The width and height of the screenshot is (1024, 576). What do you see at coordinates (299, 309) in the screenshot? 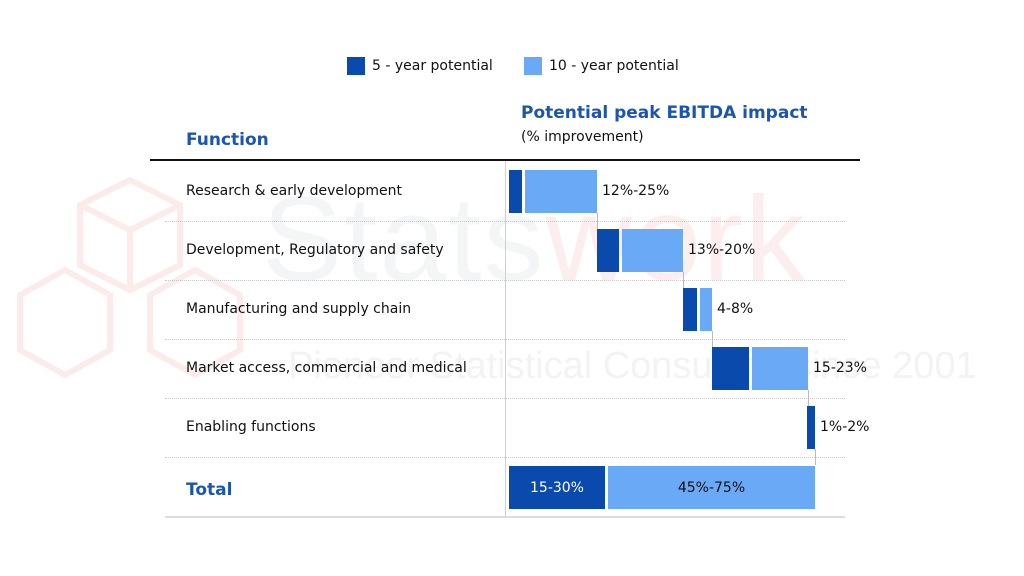
I see `row-label: Manufacturing and supply chain` at bounding box center [299, 309].